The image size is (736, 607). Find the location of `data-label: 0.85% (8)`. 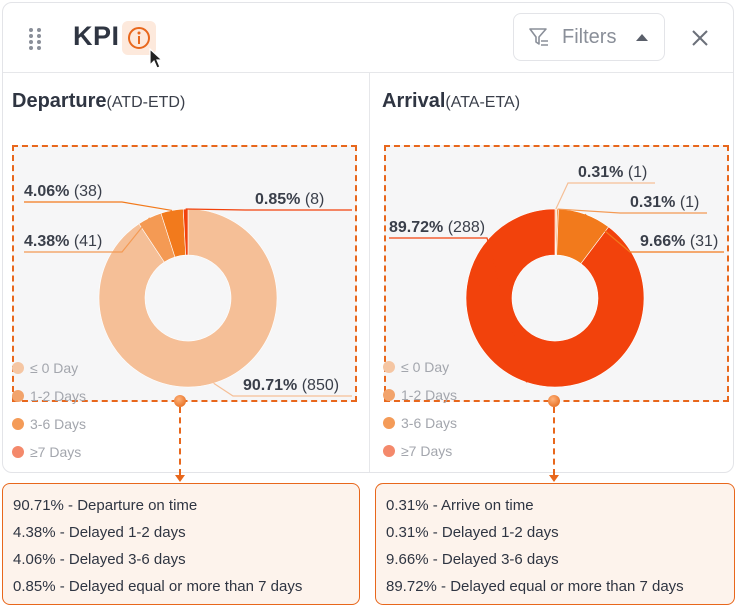

data-label: 0.85% (8) is located at coordinates (289, 199).